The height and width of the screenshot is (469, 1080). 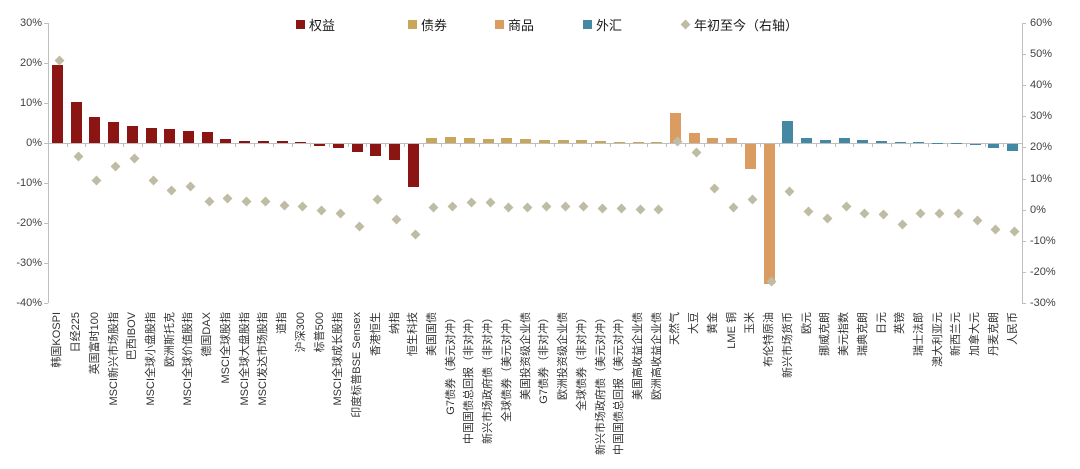 What do you see at coordinates (739, 24) in the screenshot?
I see `legend-item: 年初至今（右轴）` at bounding box center [739, 24].